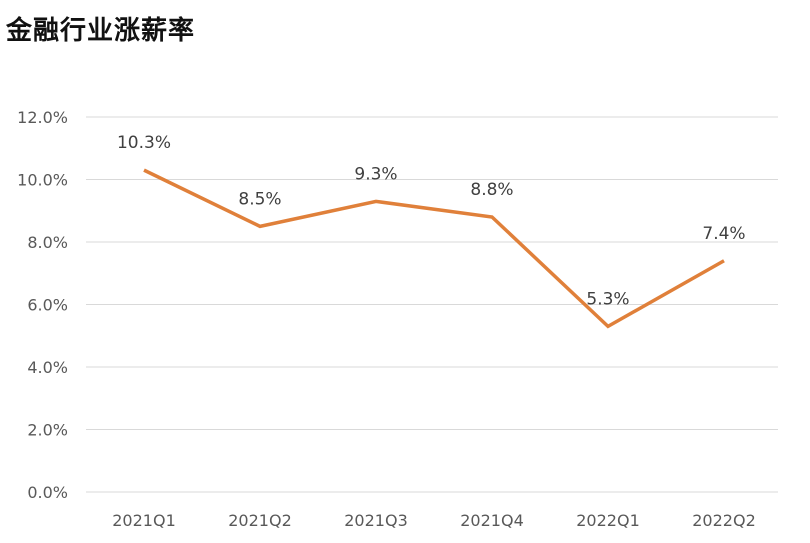 Image resolution: width=810 pixels, height=543 pixels. Describe the element at coordinates (47, 430) in the screenshot. I see `y-tick-label: 2.0%` at that location.